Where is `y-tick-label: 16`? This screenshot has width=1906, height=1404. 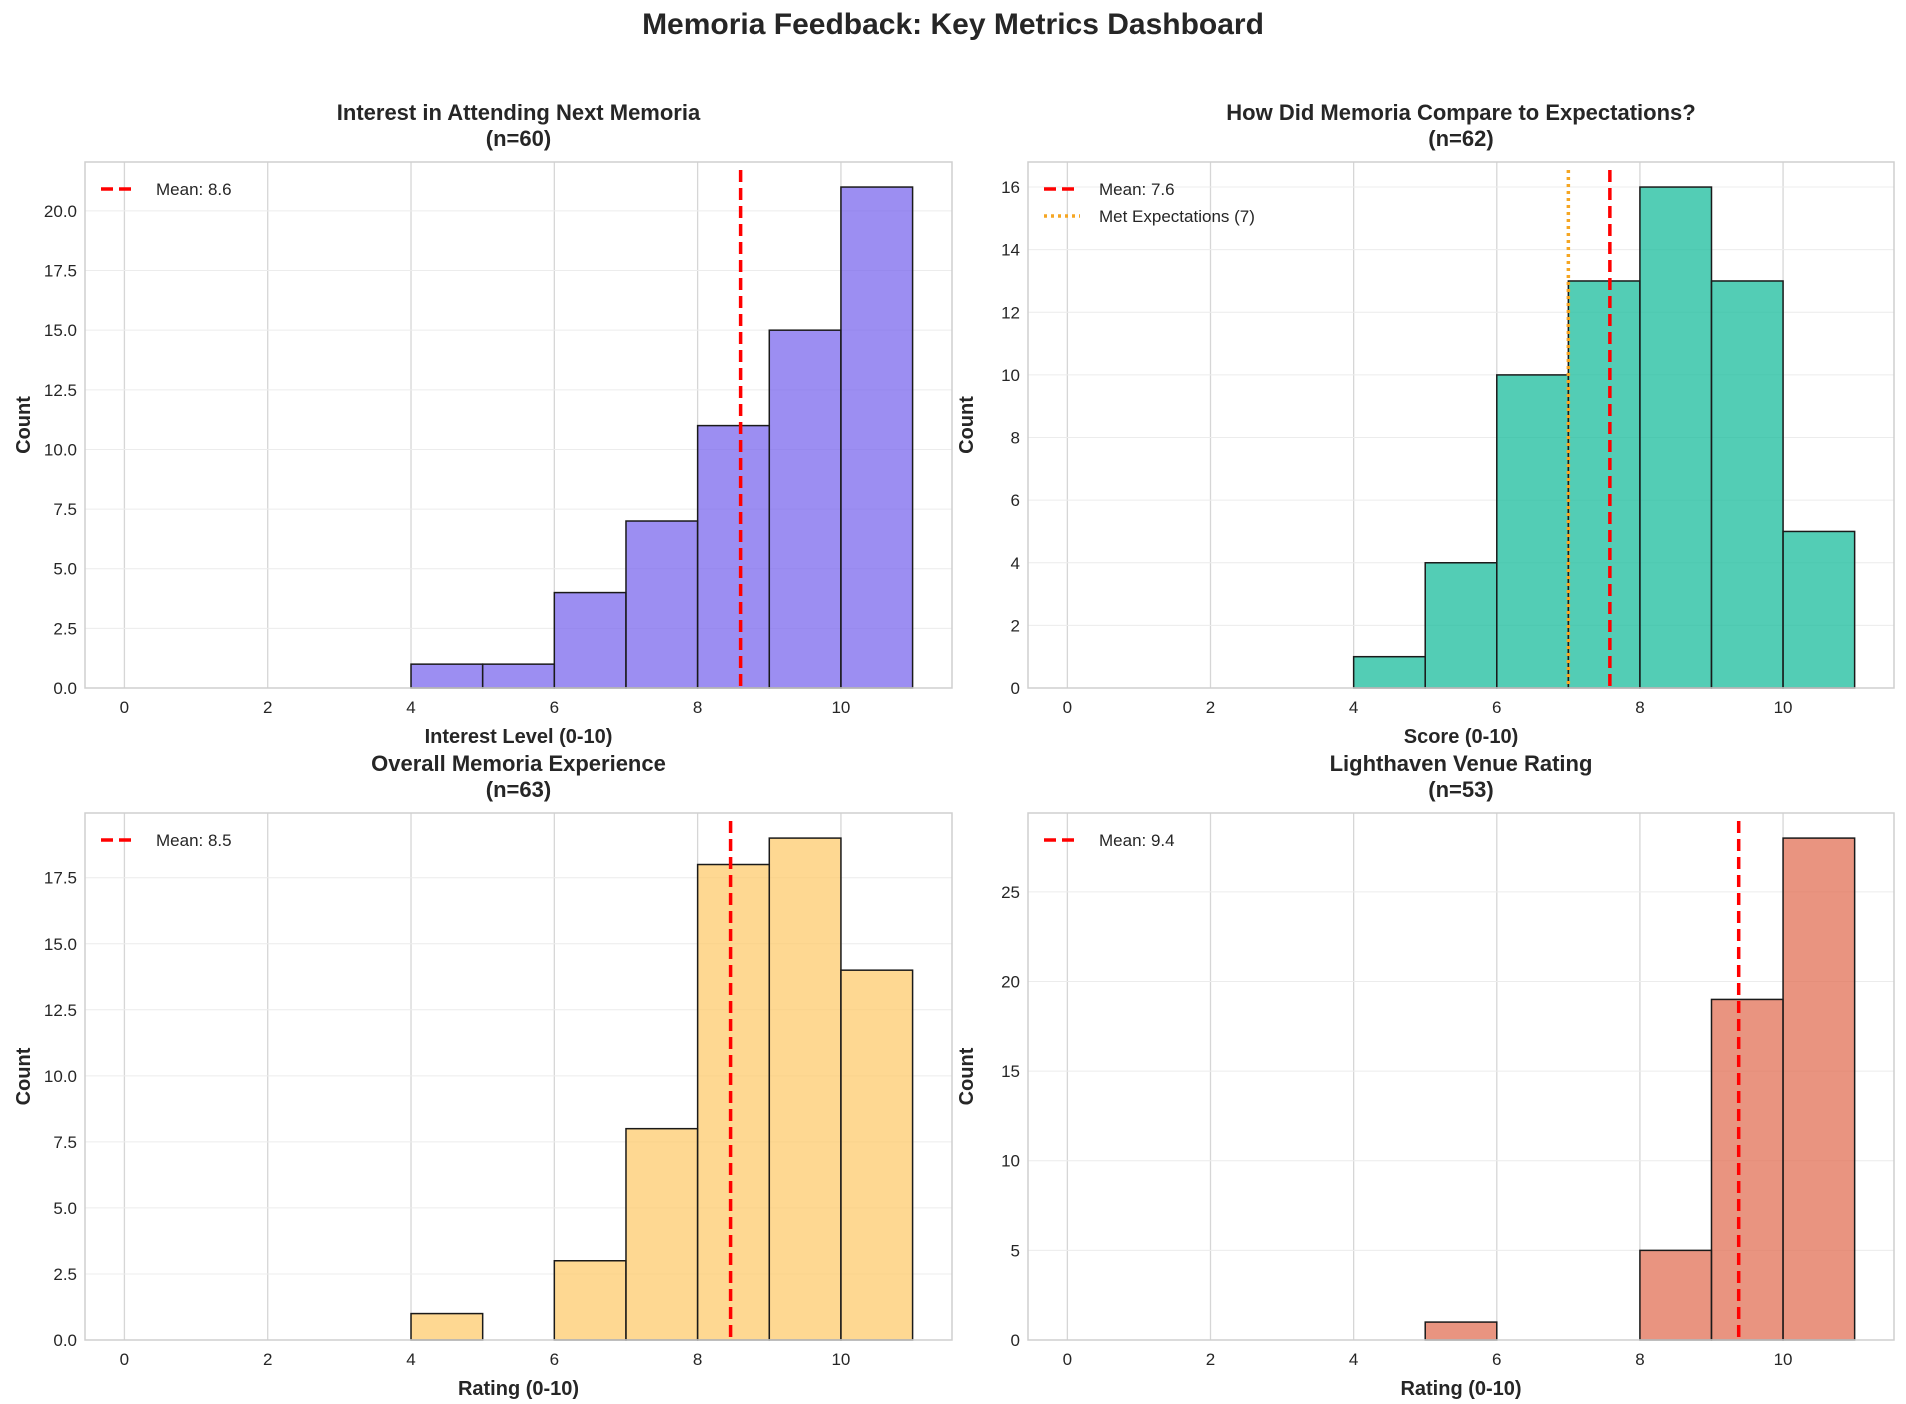 y-tick-label: 16 is located at coordinates (1010, 187).